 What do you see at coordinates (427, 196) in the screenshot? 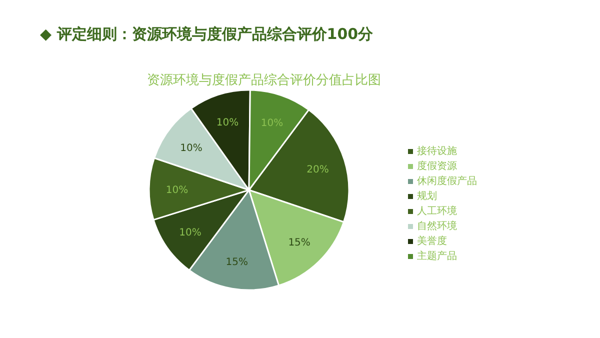
I see `legend-label: 规划` at bounding box center [427, 196].